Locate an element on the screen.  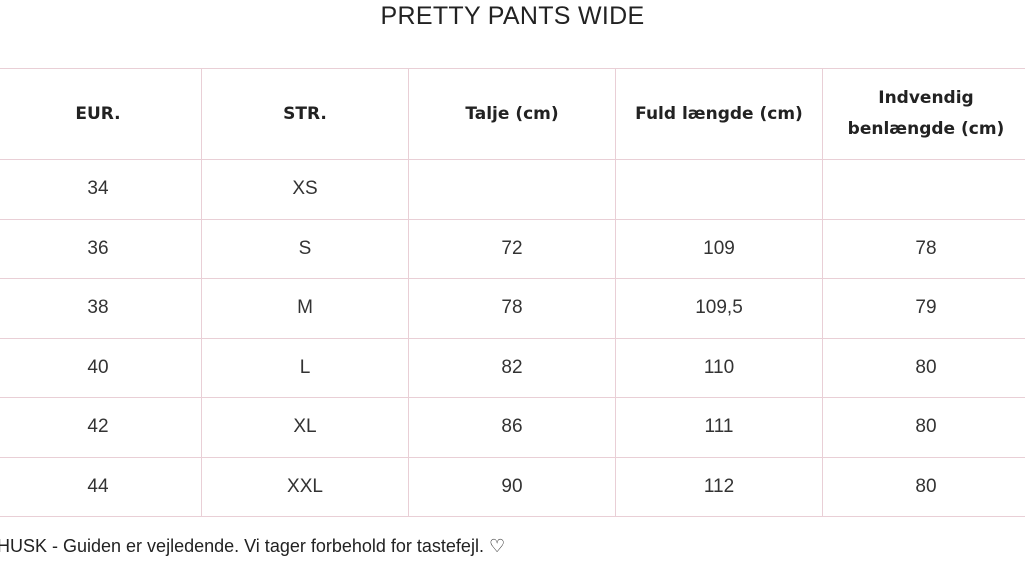
cell-waist: 82 is located at coordinates (512, 367).